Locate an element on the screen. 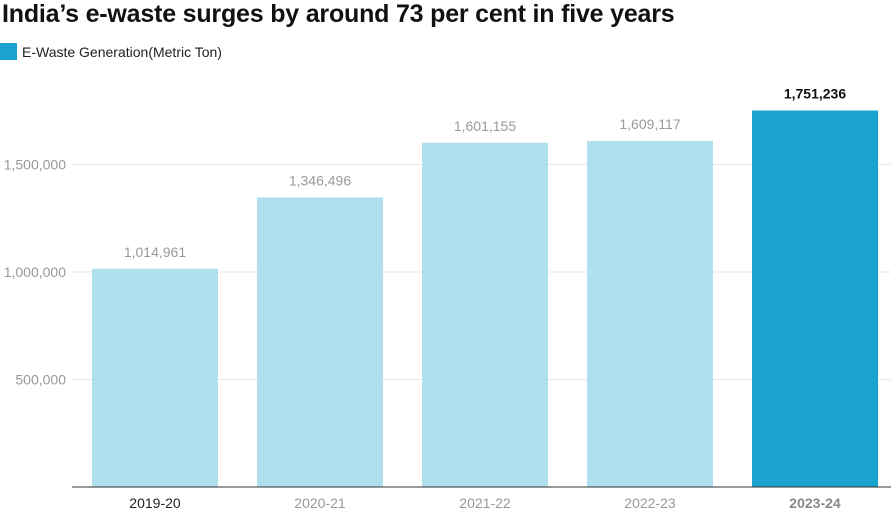  data-label: 1,346,496 is located at coordinates (320, 181).